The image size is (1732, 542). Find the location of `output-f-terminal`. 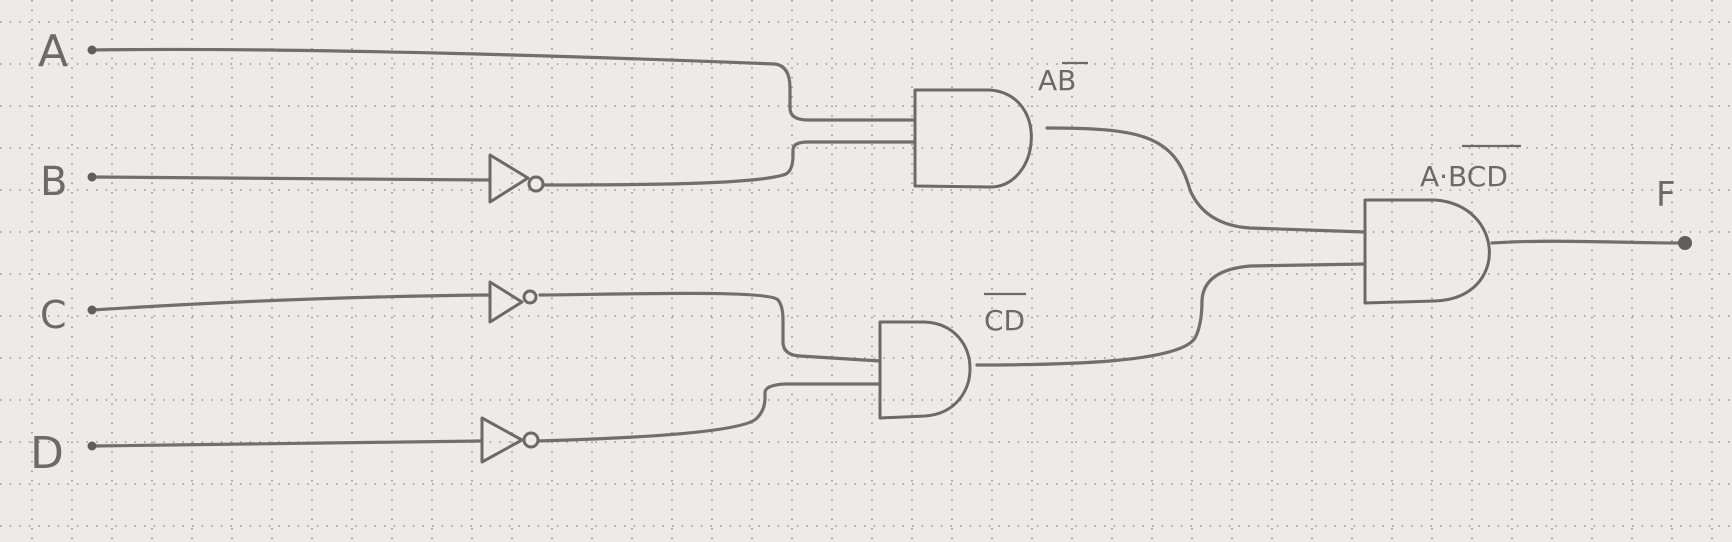

output-f-terminal is located at coordinates (1685, 243).